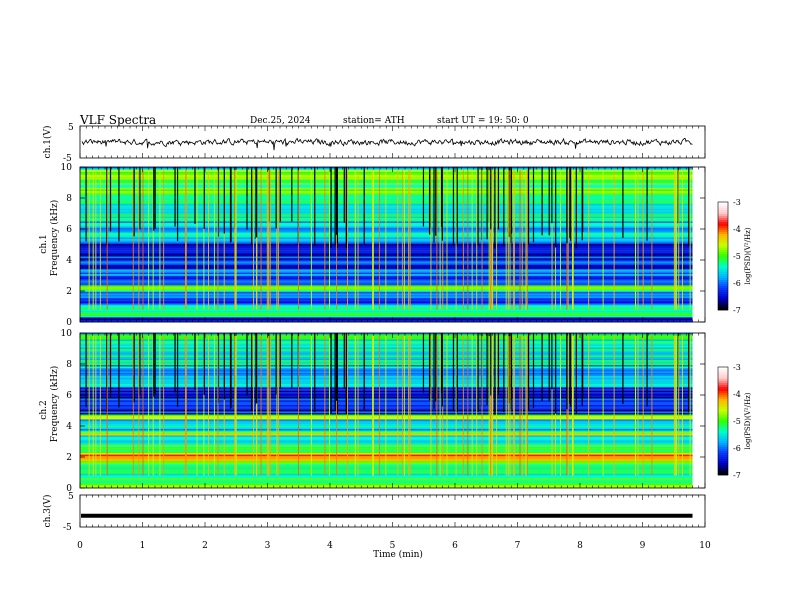 This screenshot has height=612, width=792. What do you see at coordinates (643, 546) in the screenshot?
I see `xtick-label: 9` at bounding box center [643, 546].